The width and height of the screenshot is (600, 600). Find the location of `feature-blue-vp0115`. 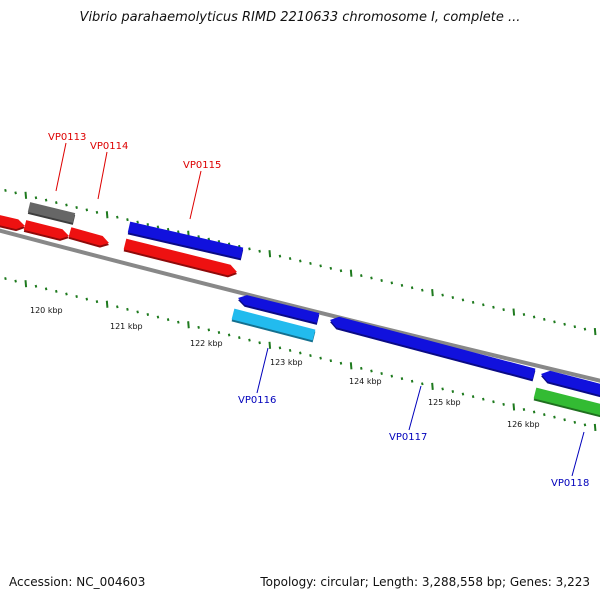

feature-blue-vp0115 is located at coordinates (185, 241).